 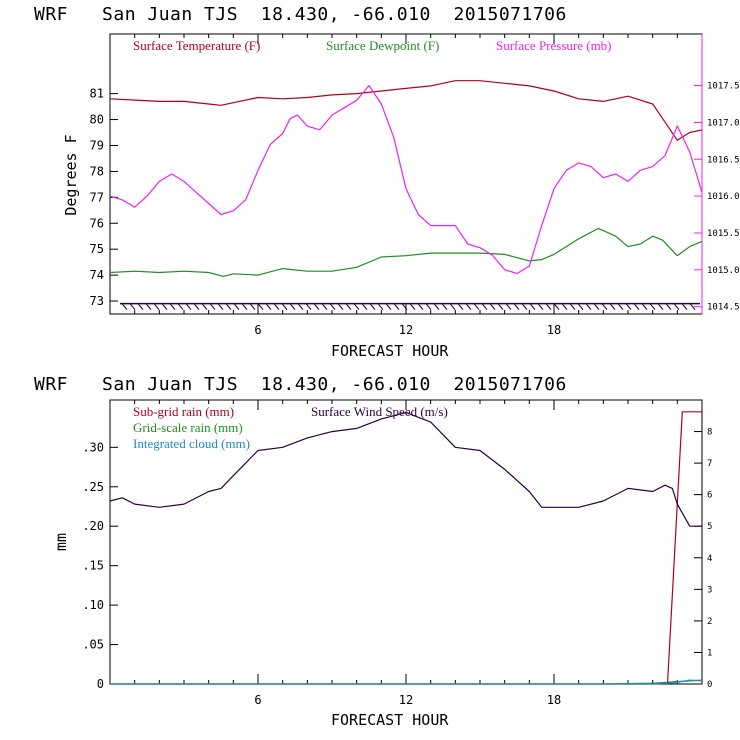 What do you see at coordinates (196, 45) in the screenshot?
I see `legend-surface-temperature: Surface Temperature (F)` at bounding box center [196, 45].